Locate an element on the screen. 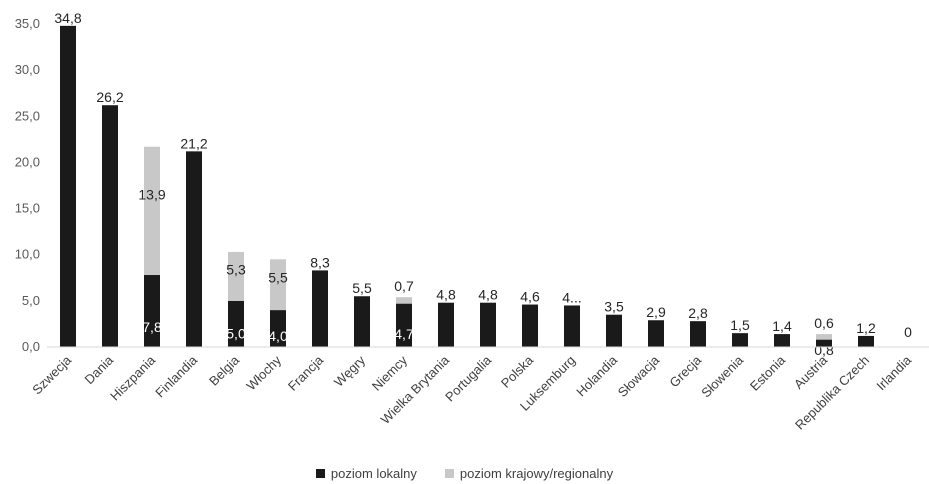  y-tick-label: 0,0 is located at coordinates (31, 346).